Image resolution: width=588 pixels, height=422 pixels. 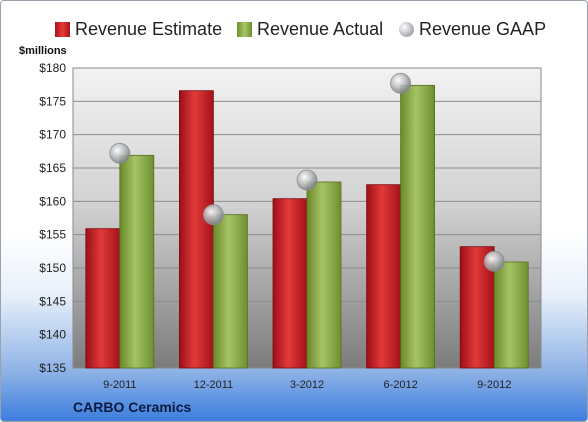 What do you see at coordinates (52, 235) in the screenshot?
I see `y-tick-label: $155` at bounding box center [52, 235].